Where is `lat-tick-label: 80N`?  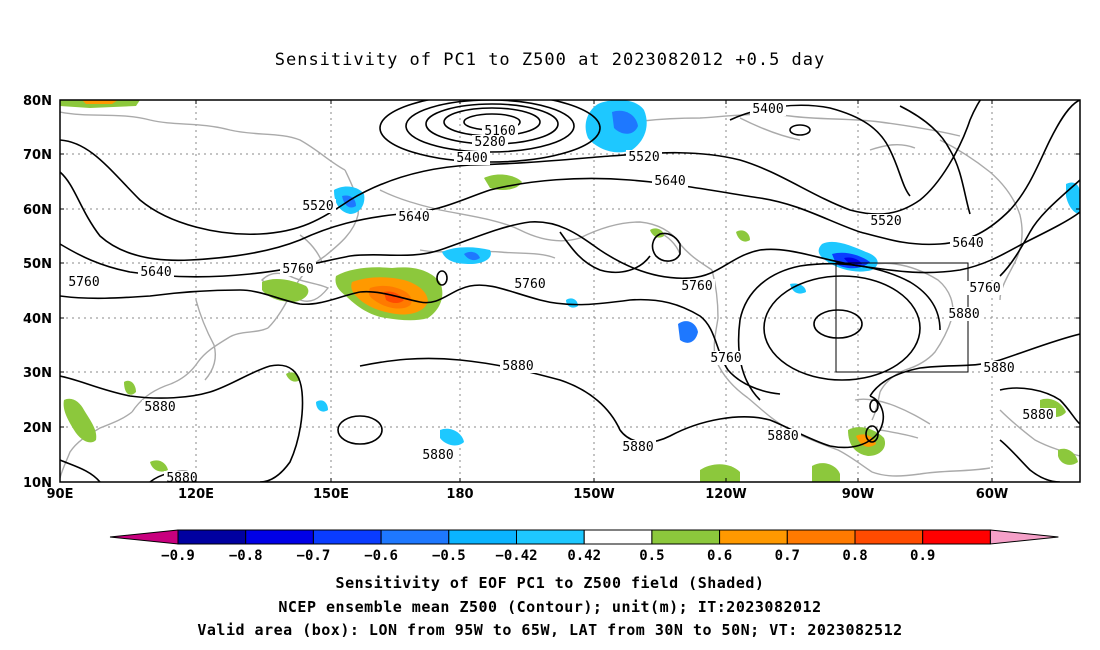 lat-tick-label: 80N is located at coordinates (37, 101).